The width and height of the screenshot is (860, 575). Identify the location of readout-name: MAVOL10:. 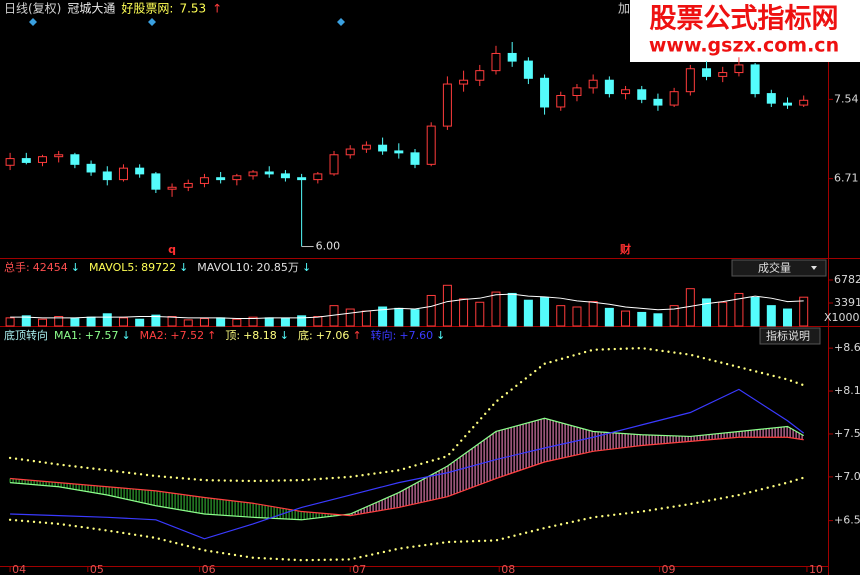
(225, 267).